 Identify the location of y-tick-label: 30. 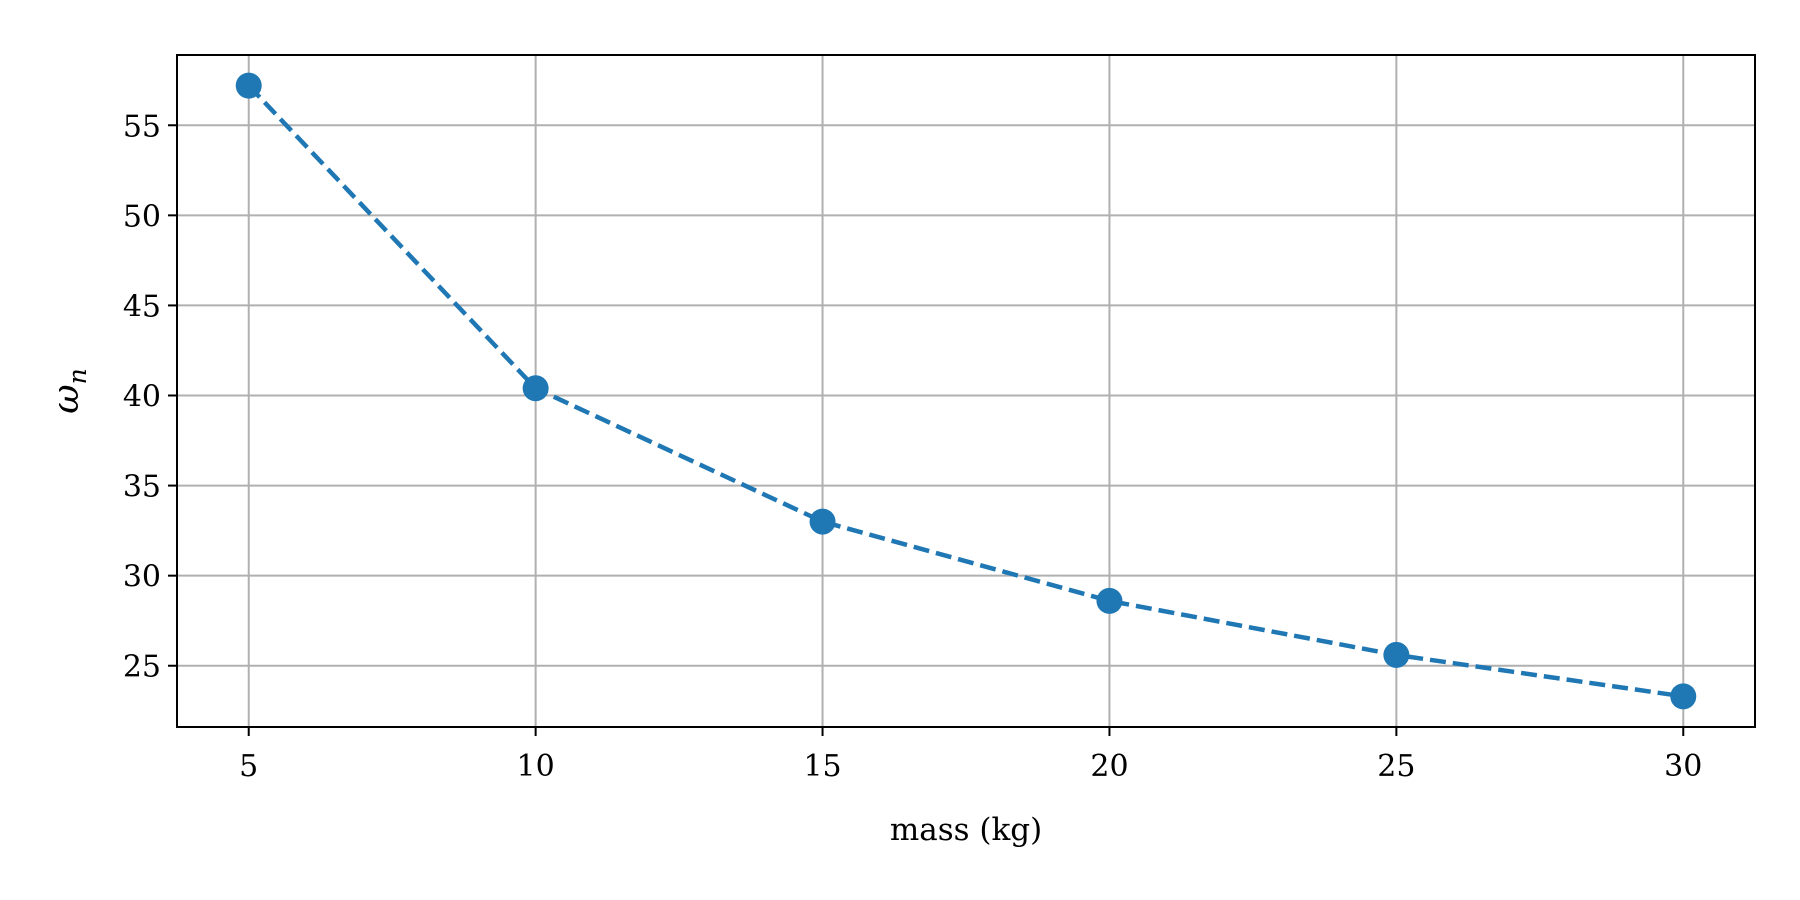
(142, 577).